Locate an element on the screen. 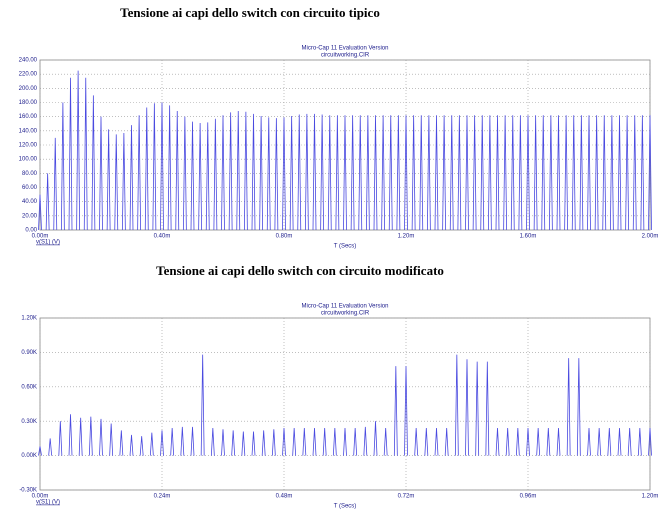 This screenshot has width=670, height=519. x-axis-label: T (Secs) is located at coordinates (345, 507).